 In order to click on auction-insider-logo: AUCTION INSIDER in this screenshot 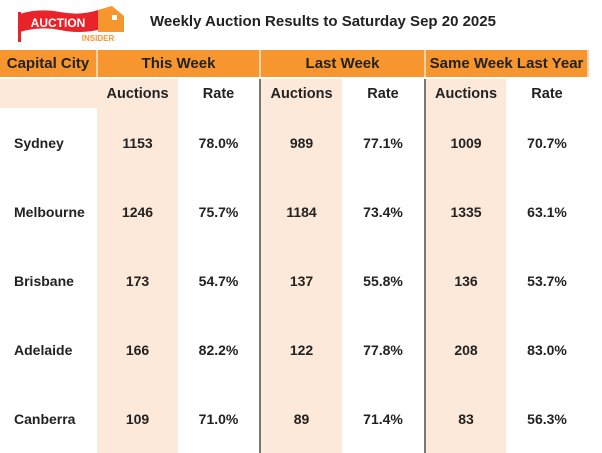, I will do `click(71, 24)`.